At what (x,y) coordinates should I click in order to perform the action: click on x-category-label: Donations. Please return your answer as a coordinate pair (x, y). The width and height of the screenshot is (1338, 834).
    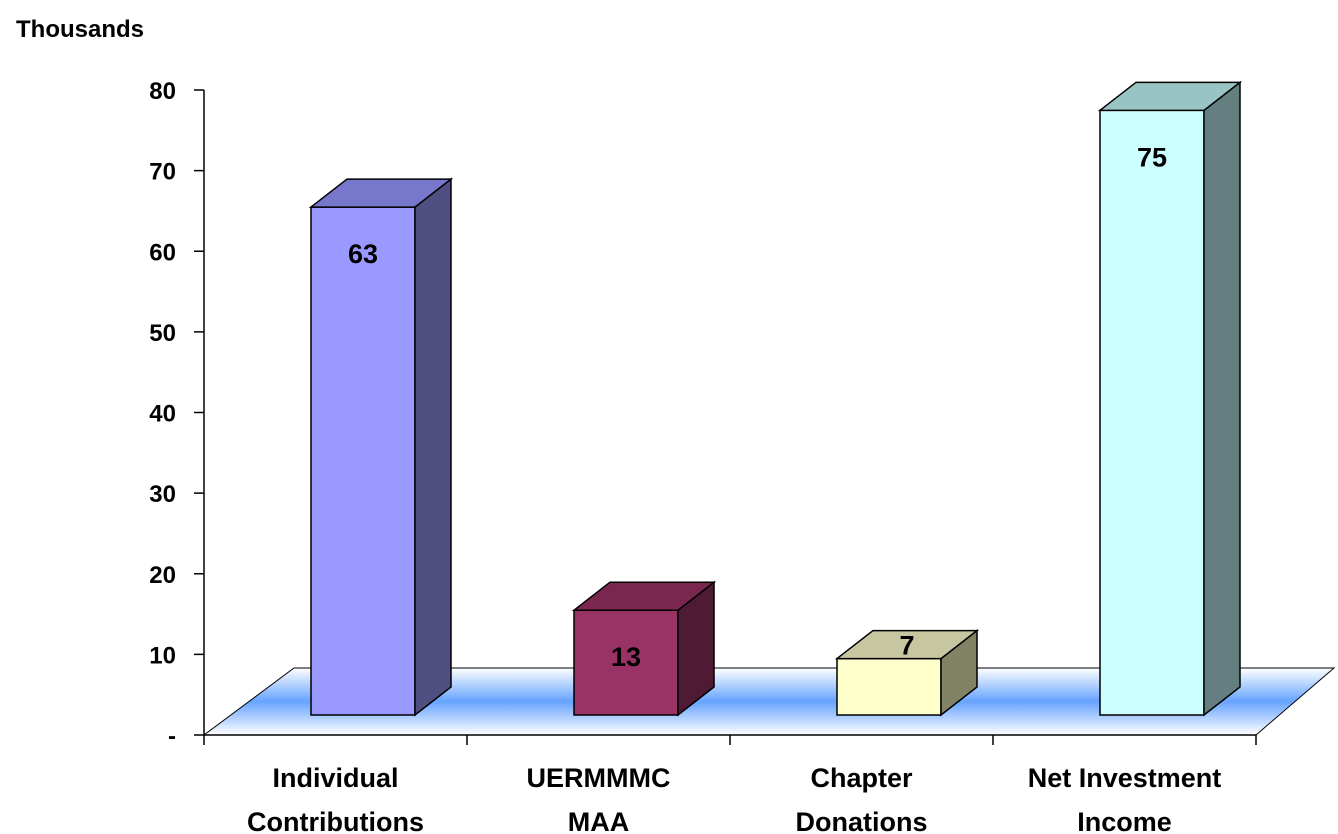
    Looking at the image, I should click on (862, 820).